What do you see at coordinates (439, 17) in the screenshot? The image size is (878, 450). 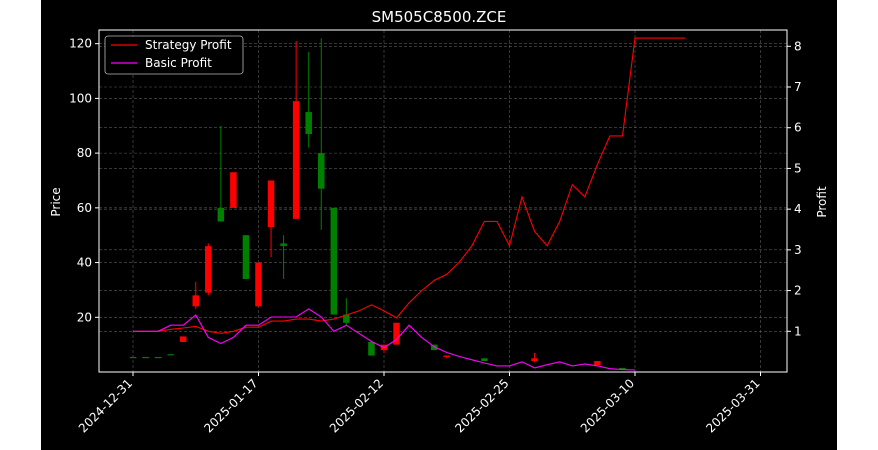 I see `chart-title: SM505C8500.ZCE` at bounding box center [439, 17].